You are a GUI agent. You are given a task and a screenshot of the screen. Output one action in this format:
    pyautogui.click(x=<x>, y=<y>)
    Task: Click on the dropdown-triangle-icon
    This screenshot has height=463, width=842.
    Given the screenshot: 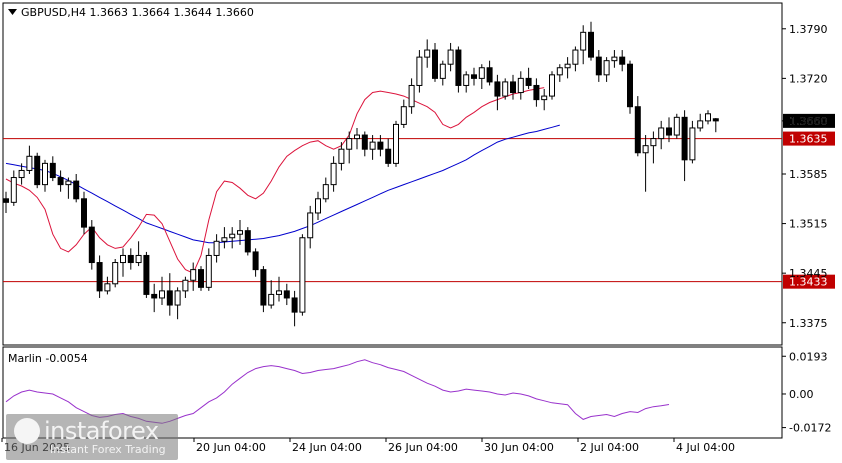 What is the action you would take?
    pyautogui.click(x=12, y=12)
    